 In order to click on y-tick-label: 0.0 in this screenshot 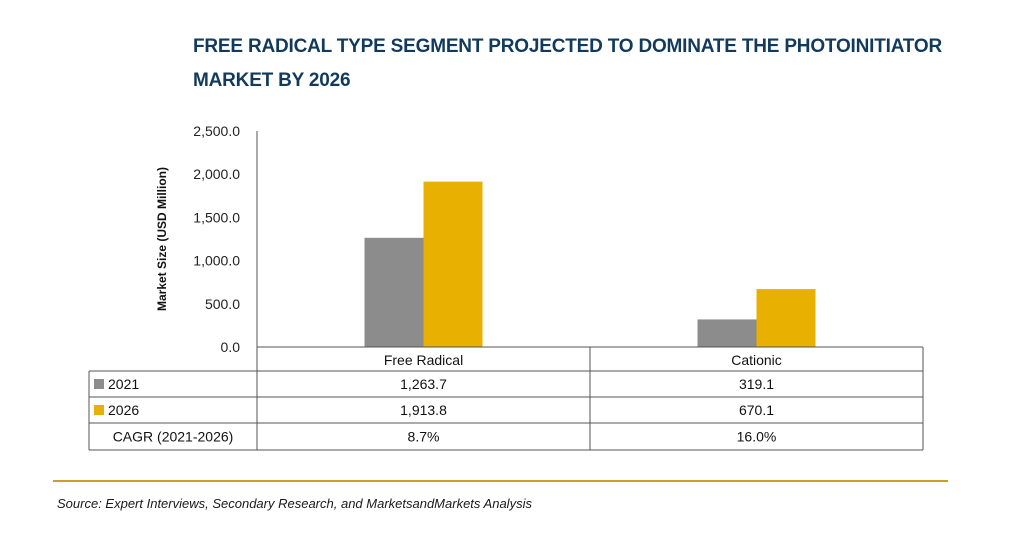, I will do `click(231, 347)`.